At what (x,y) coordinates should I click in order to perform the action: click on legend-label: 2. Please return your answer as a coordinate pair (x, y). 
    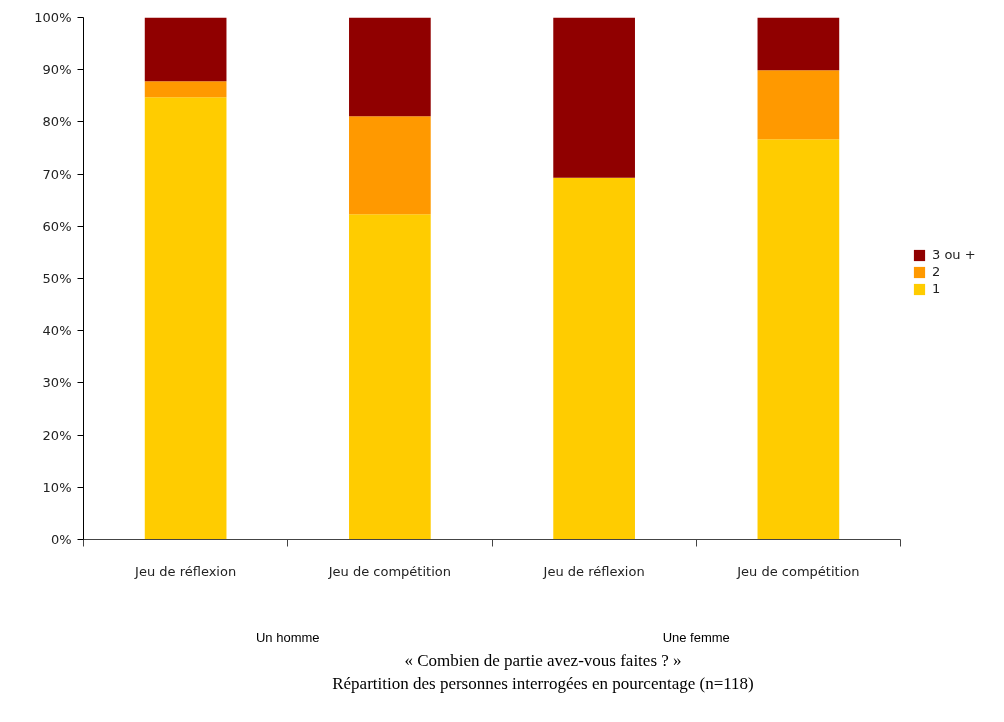
    Looking at the image, I should click on (937, 271).